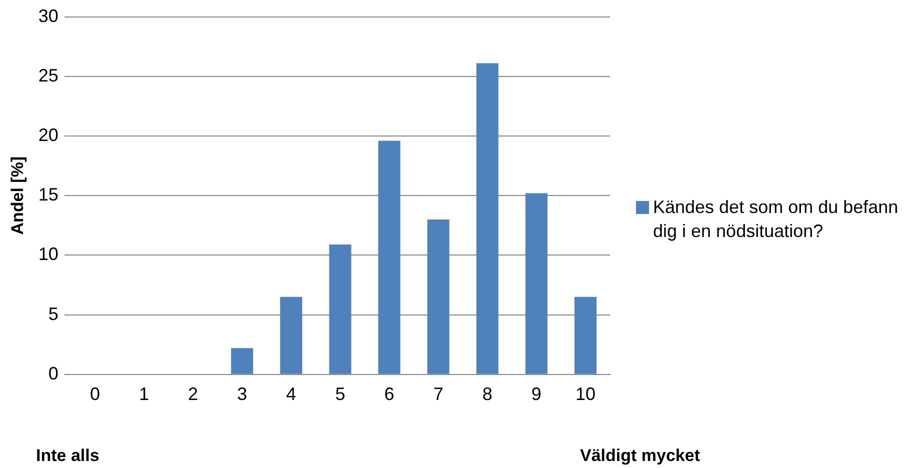  I want to click on x-tick-label: 0, so click(95, 394).